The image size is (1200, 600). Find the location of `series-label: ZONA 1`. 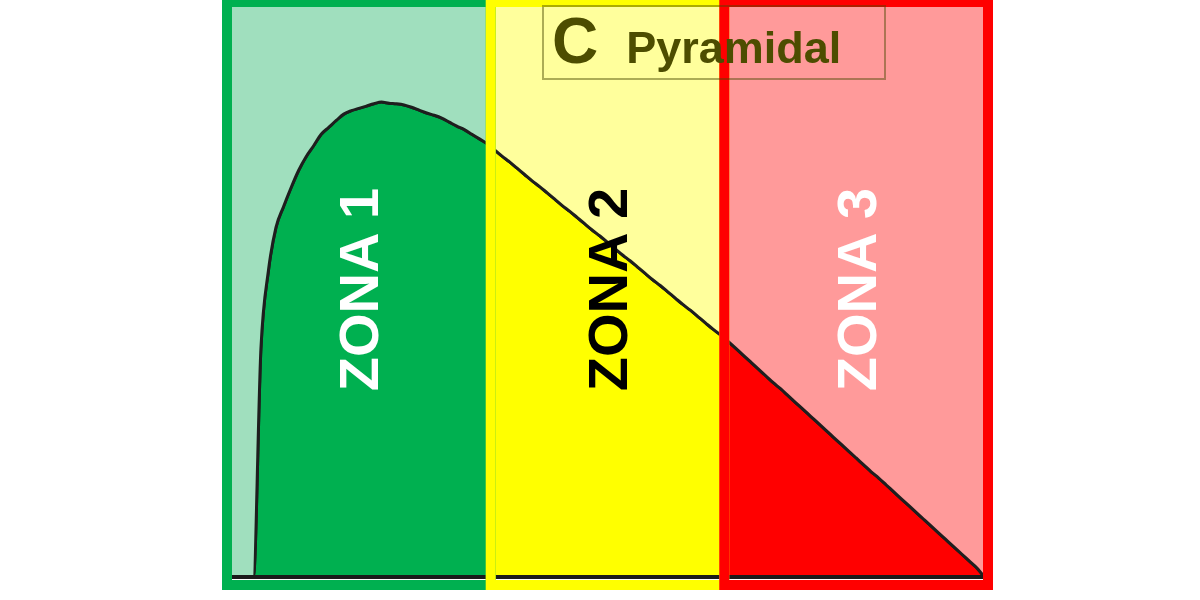

series-label: ZONA 1 is located at coordinates (359, 289).